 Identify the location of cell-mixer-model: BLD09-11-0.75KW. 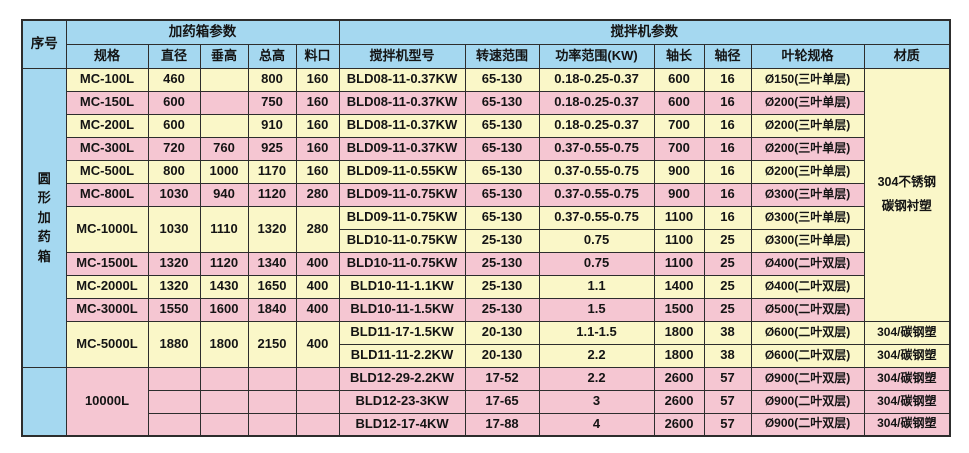
(402, 194).